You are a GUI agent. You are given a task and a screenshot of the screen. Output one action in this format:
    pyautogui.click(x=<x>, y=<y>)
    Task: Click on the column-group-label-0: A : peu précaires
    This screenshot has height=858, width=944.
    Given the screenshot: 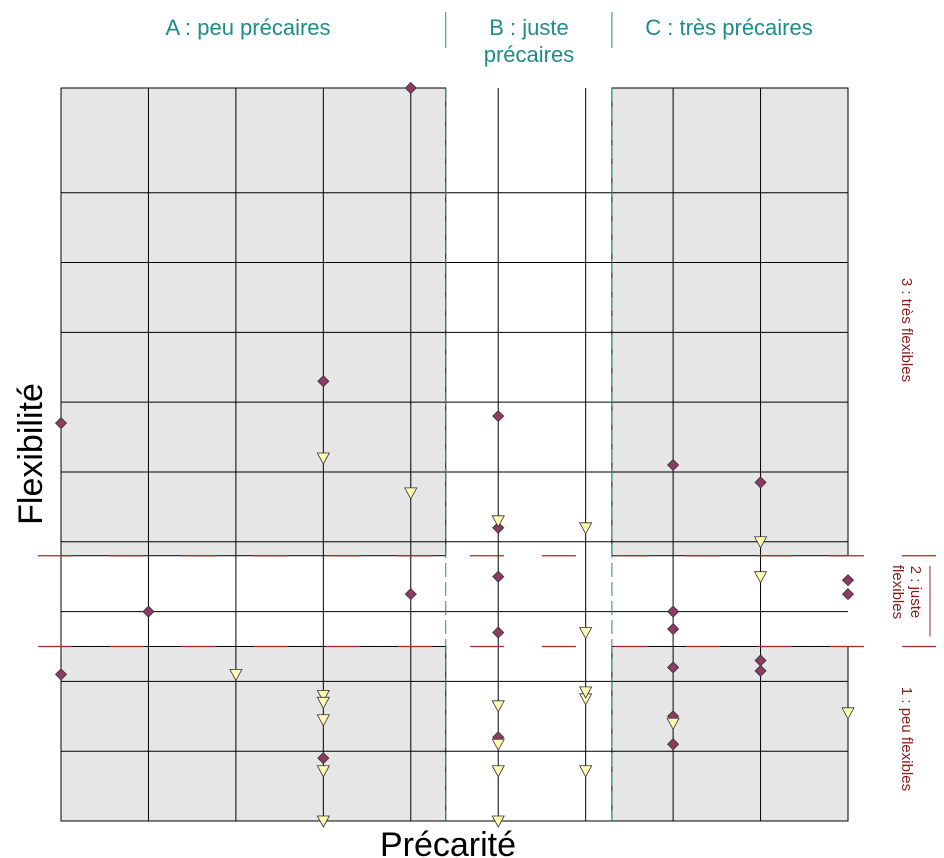 What is the action you would take?
    pyautogui.click(x=247, y=27)
    